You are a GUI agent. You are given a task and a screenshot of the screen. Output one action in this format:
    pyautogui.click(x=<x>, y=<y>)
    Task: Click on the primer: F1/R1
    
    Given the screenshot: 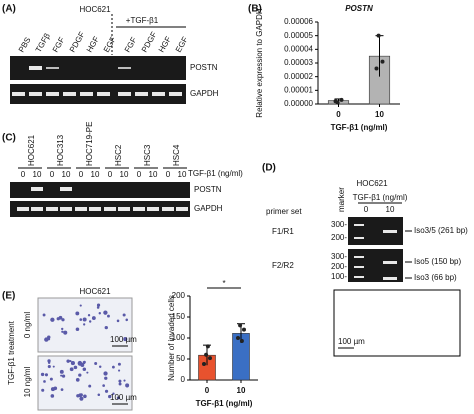 What is the action you would take?
    pyautogui.click(x=283, y=231)
    